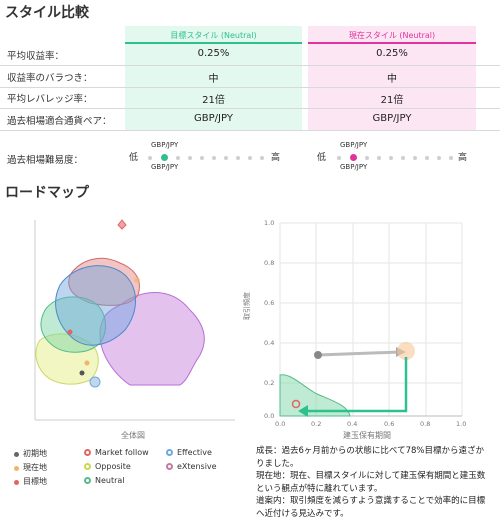  Describe the element at coordinates (392, 100) in the screenshot. I see `current-leverage: 21倍` at that location.